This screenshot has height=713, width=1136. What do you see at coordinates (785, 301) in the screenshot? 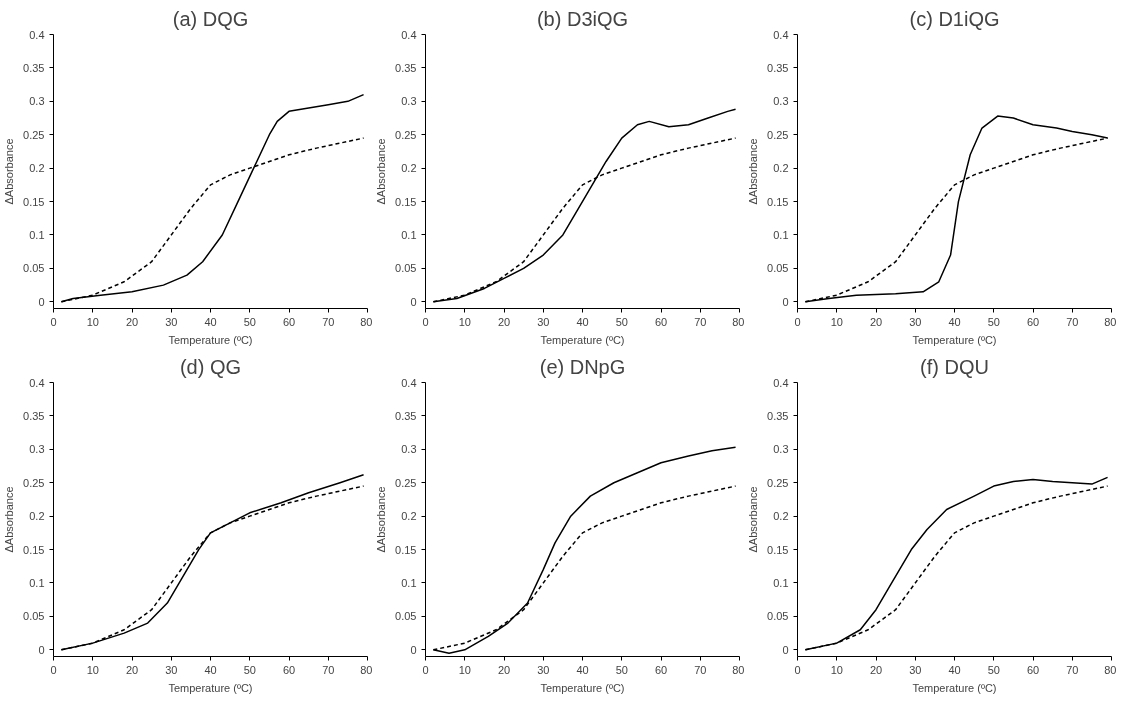
I see `y-tick-label: 0` at bounding box center [785, 301].